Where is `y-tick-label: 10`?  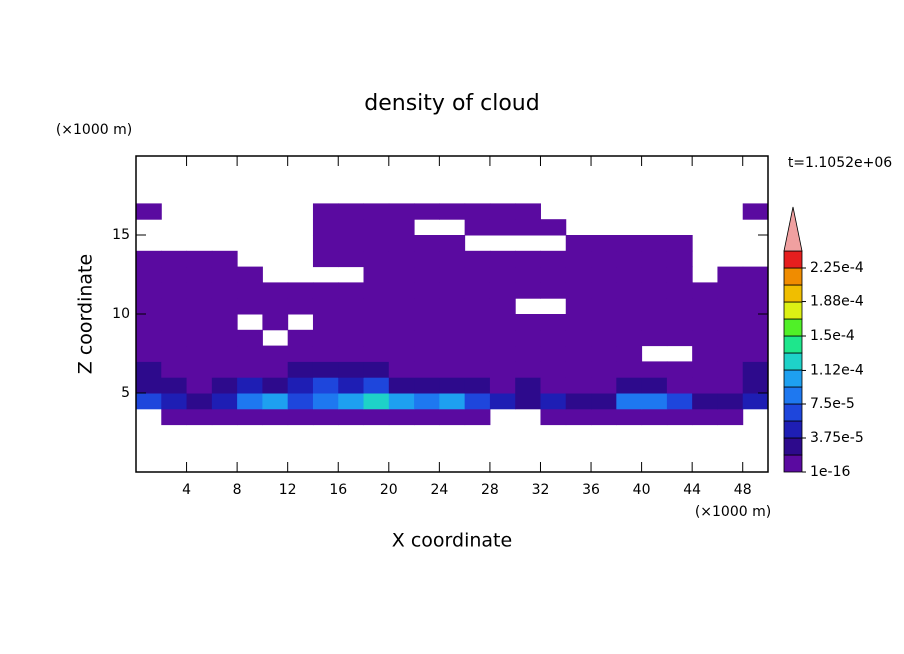
y-tick-label: 10 is located at coordinates (121, 314).